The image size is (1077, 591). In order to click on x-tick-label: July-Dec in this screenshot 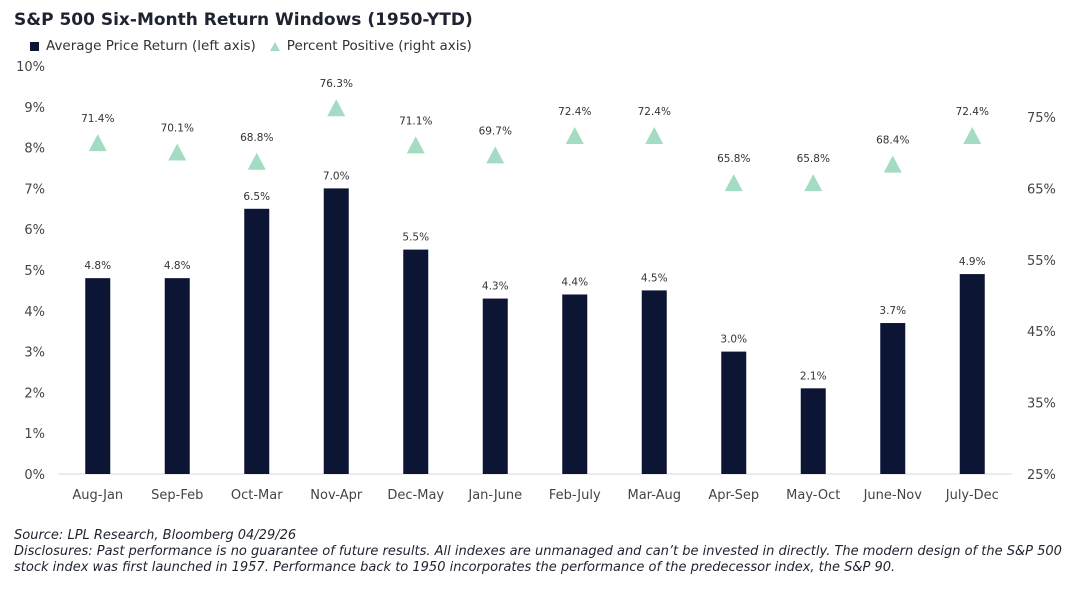, I will do `click(972, 495)`.